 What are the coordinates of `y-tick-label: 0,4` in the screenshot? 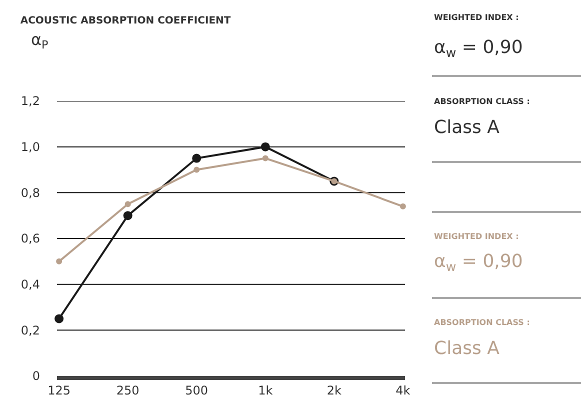 It's located at (30, 285).